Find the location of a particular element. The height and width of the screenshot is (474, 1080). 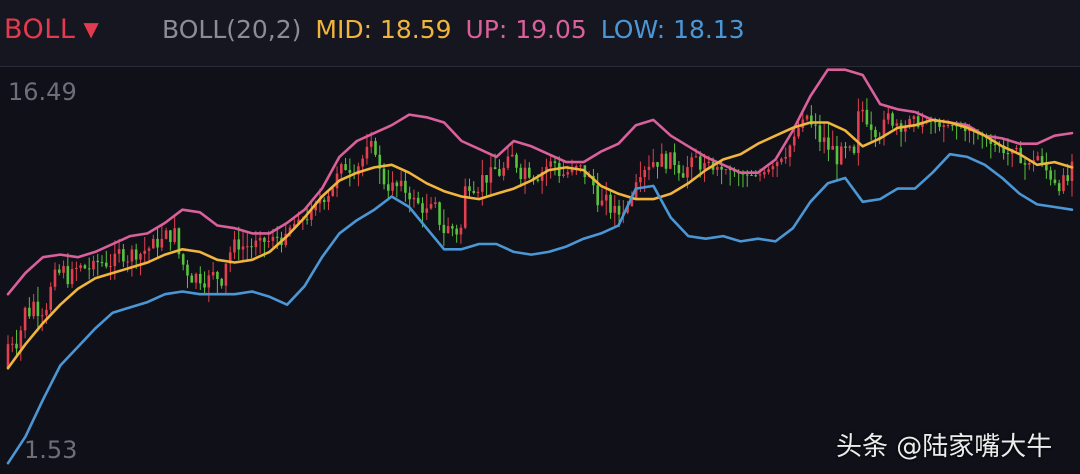

indicator-label: BOLL is located at coordinates (40, 29).